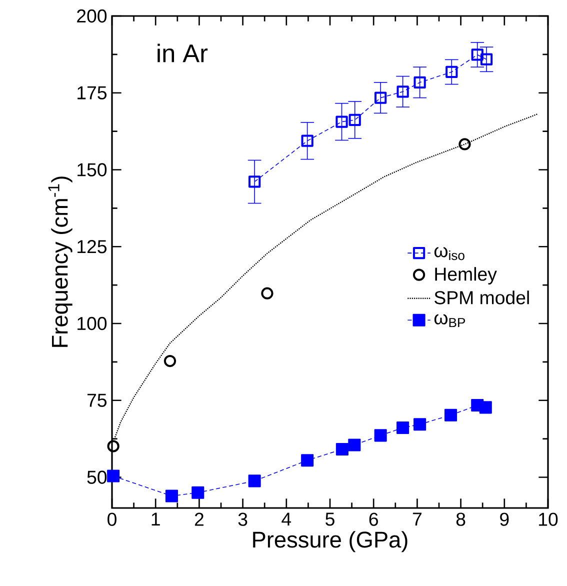 The width and height of the screenshot is (567, 586). Describe the element at coordinates (243, 519) in the screenshot. I see `x-tick-label: 3` at that location.